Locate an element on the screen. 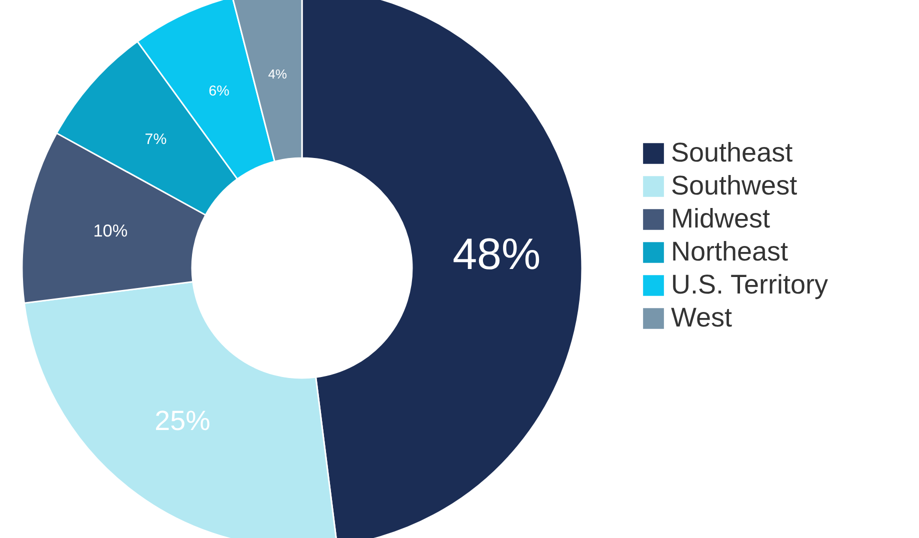 The image size is (919, 538). legend-label: Southeast is located at coordinates (732, 153).